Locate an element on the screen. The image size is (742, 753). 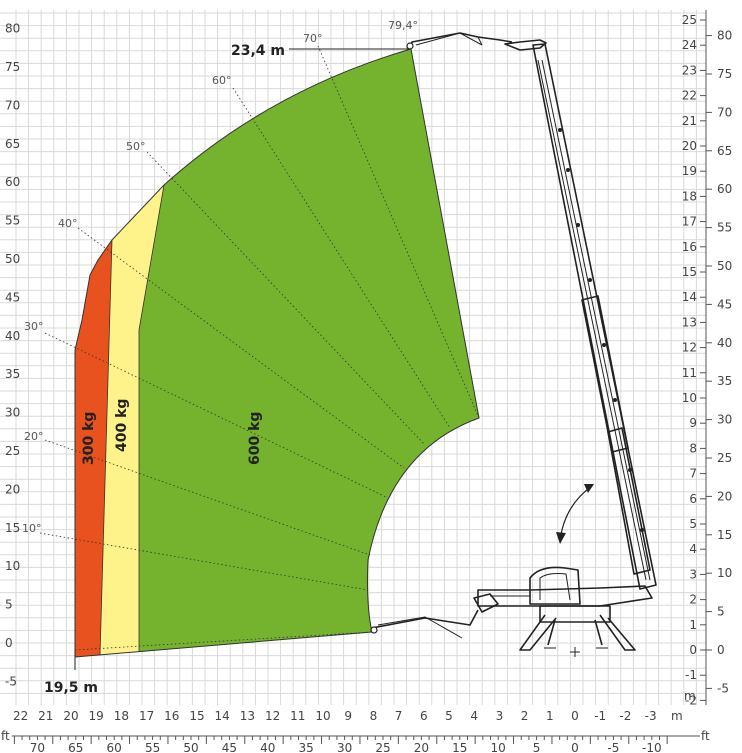
left-ft-tick-label: 5 is located at coordinates (9, 605).